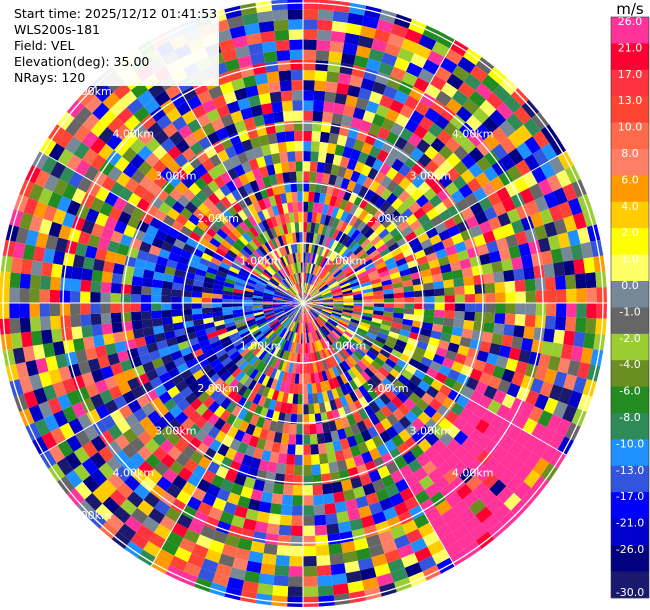 This screenshot has height=610, width=650. I want to click on colorbar-frame, so click(630, 307).